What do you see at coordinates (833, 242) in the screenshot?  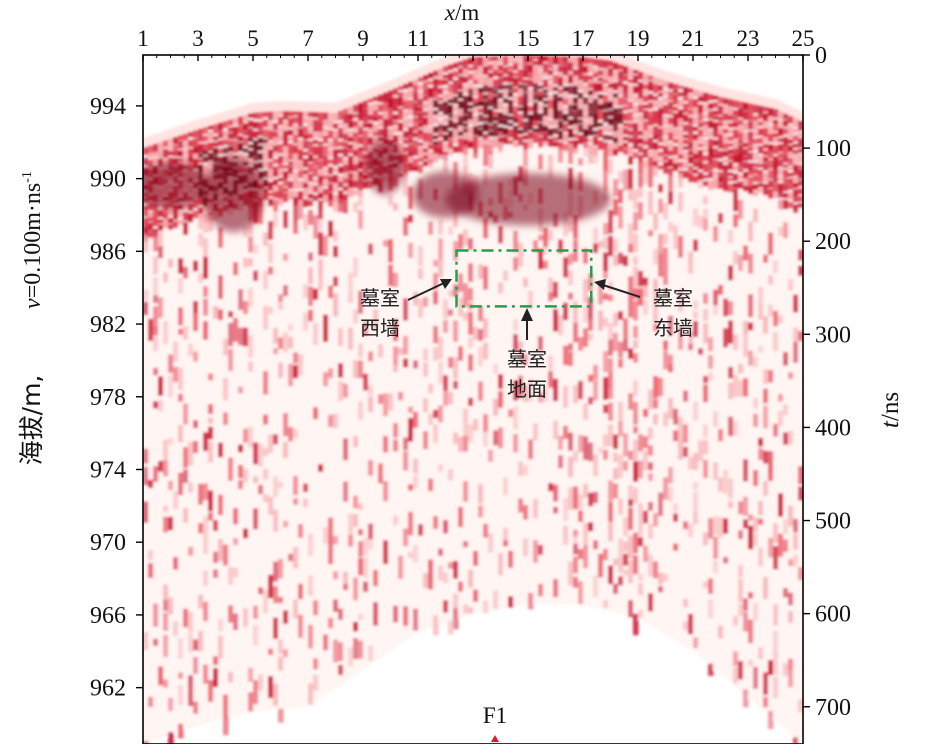 I see `y-right-tick-label: 200` at bounding box center [833, 242].